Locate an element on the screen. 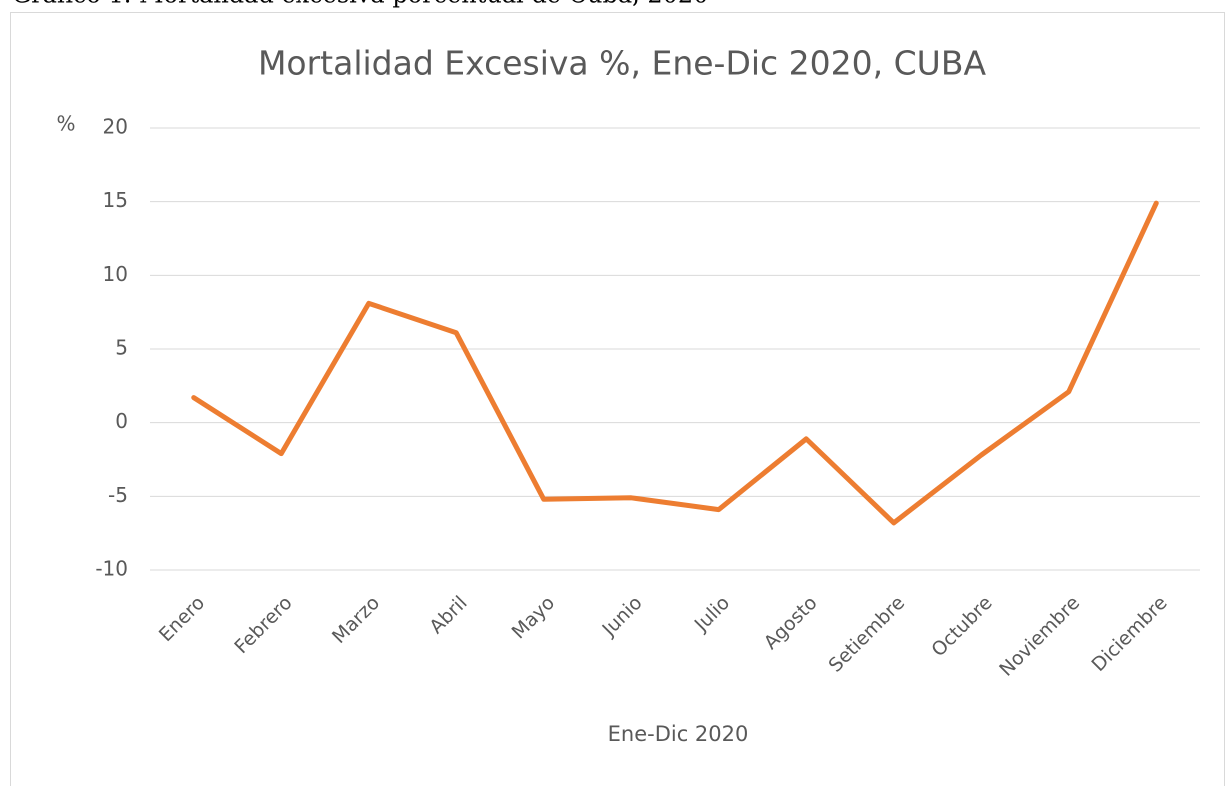  x-axis-label: Ene-Dic 2020 is located at coordinates (678, 734).